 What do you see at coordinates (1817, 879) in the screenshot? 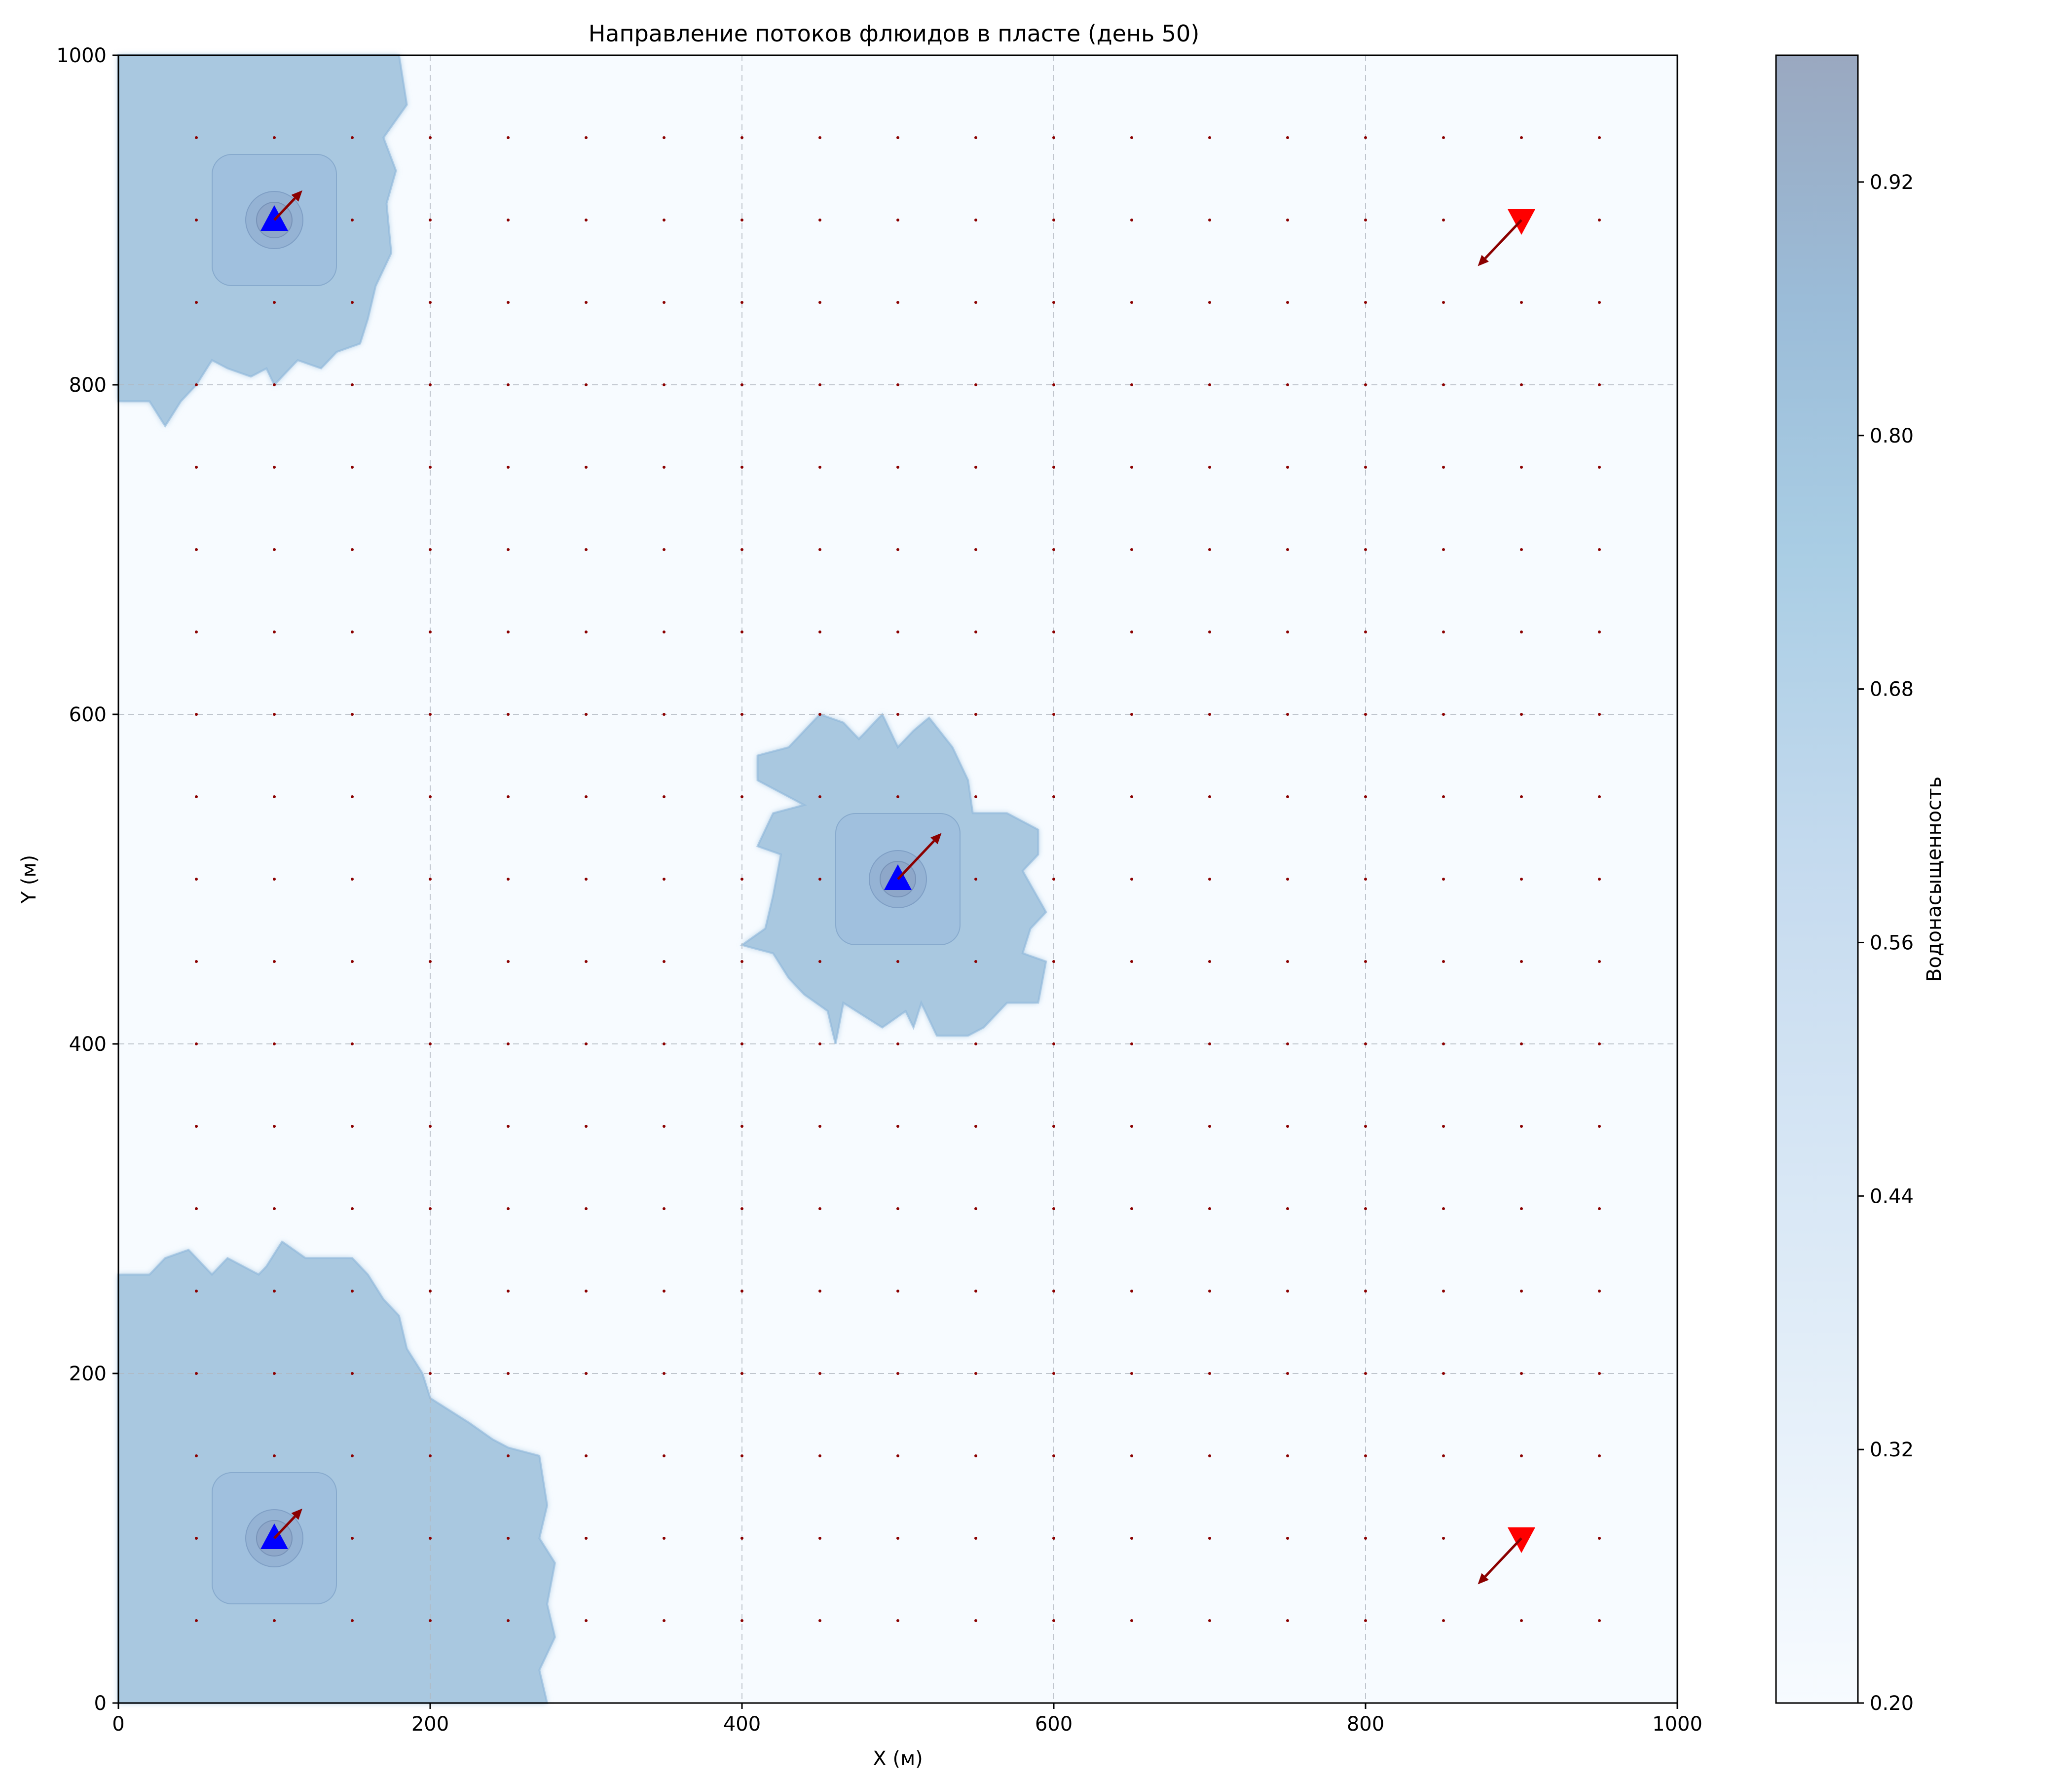
I see `colorbar-gradient` at bounding box center [1817, 879].